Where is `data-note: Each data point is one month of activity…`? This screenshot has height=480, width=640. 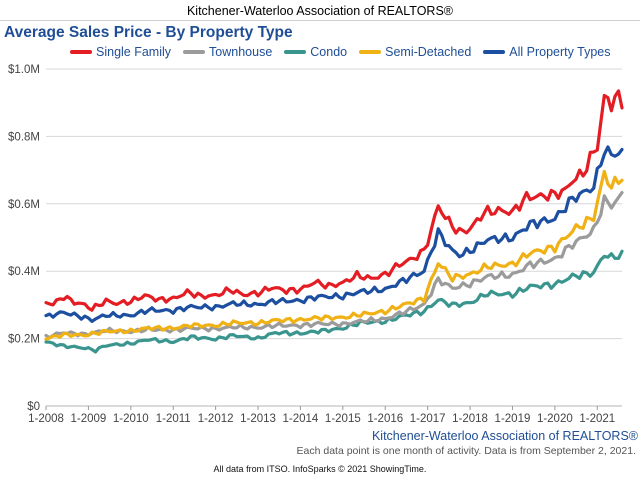
data-note: Each data point is one month of activity… is located at coordinates (466, 451).